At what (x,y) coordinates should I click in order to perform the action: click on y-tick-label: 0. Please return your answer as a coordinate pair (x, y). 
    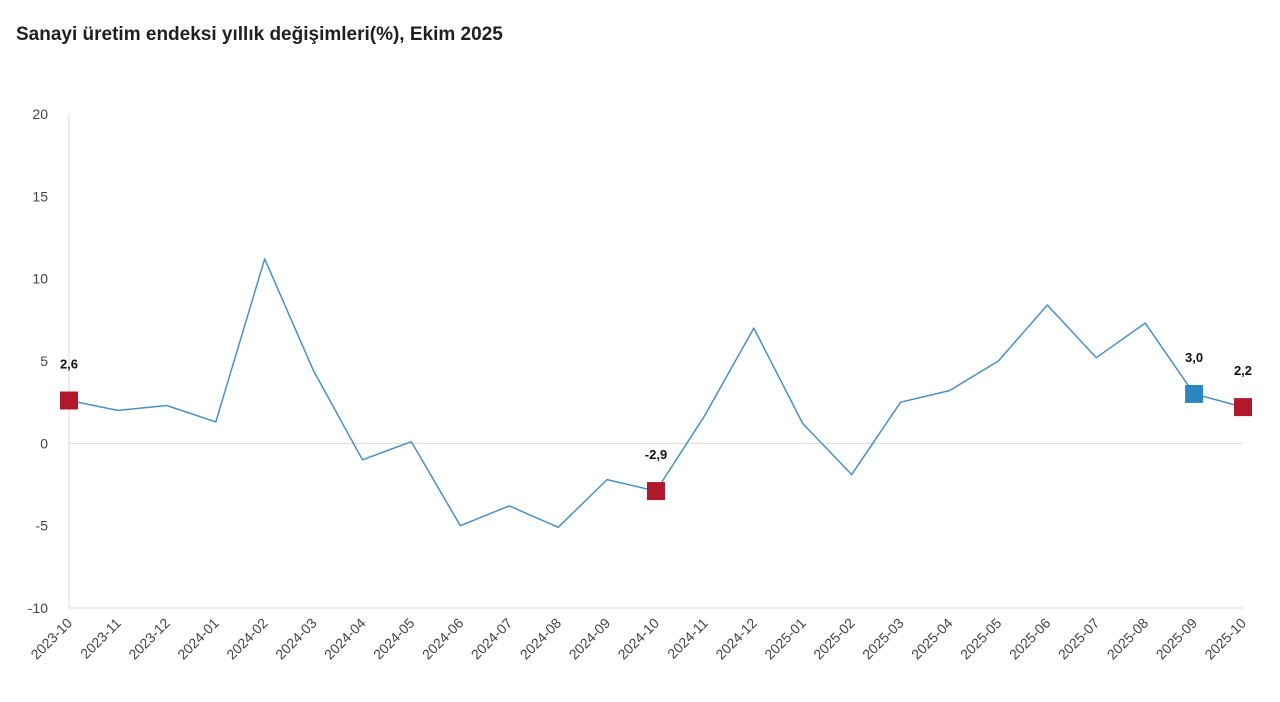
    Looking at the image, I should click on (44, 443).